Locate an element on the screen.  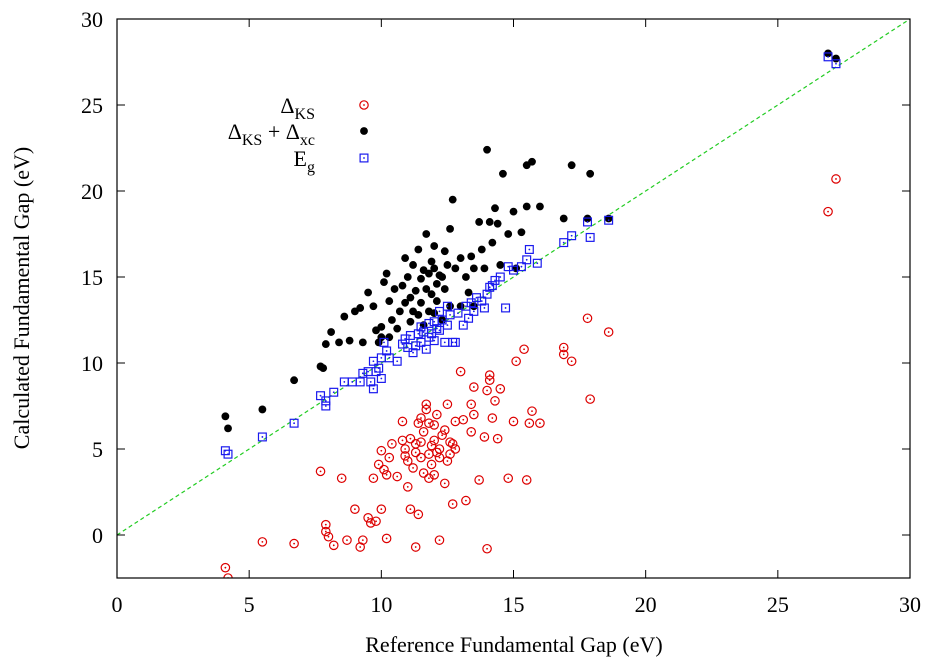
y-tick-label: 30 is located at coordinates (92, 19).